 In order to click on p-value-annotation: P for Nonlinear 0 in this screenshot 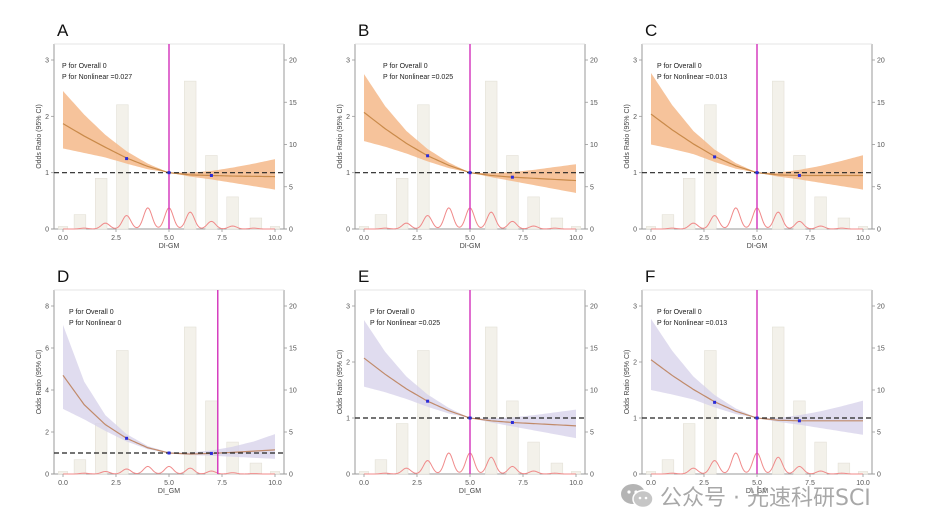, I will do `click(95, 323)`.